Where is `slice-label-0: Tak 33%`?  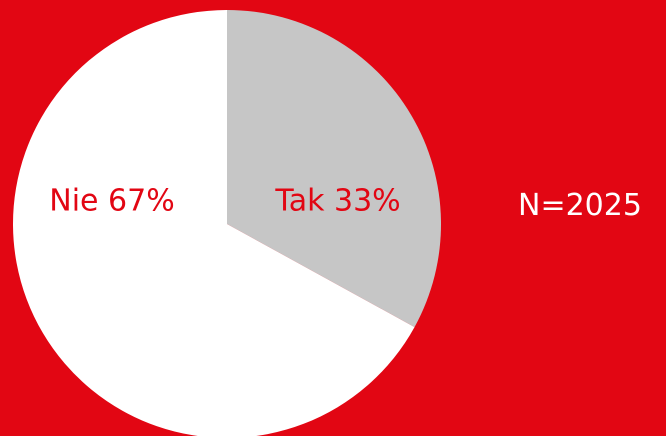
slice-label-0: Tak 33% is located at coordinates (337, 201).